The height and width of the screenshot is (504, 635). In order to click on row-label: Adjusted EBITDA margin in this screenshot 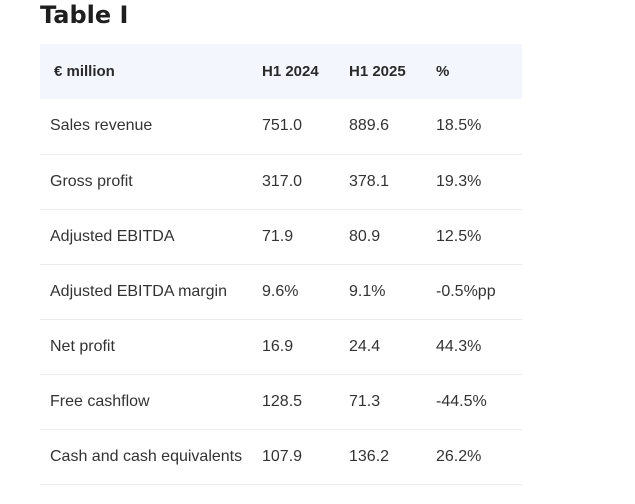, I will do `click(138, 291)`.